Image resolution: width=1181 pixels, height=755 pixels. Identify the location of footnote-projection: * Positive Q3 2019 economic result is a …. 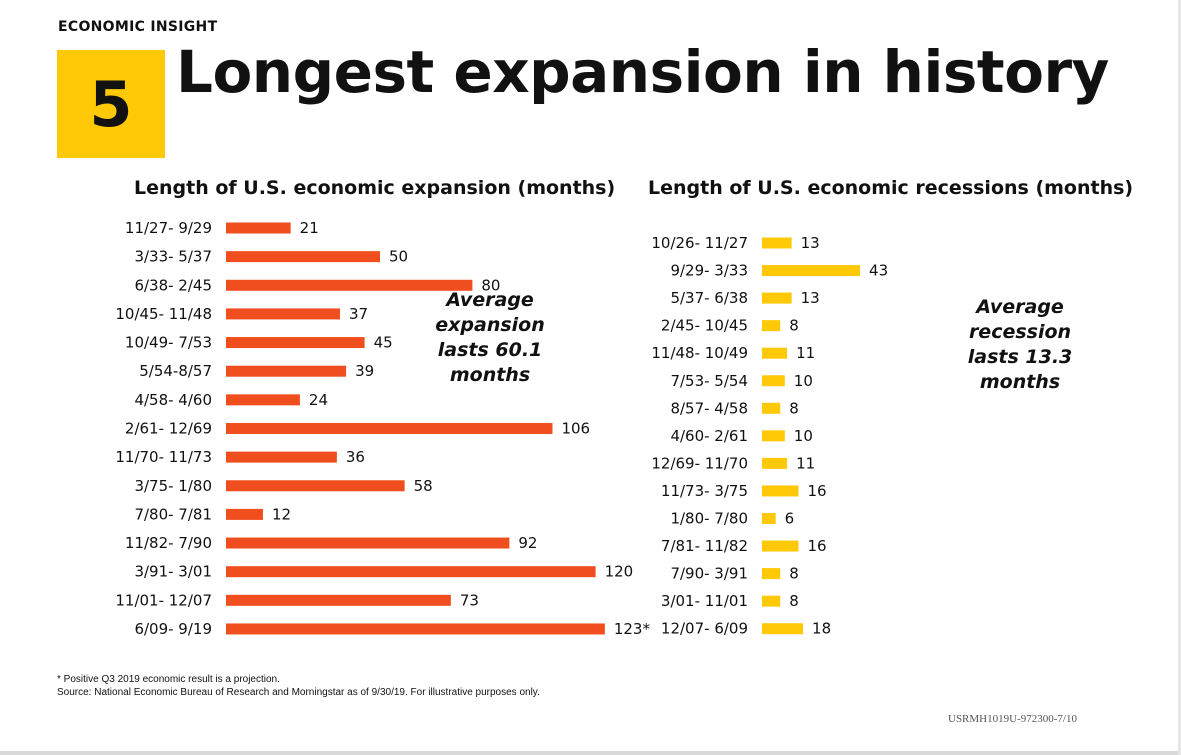
(168, 679).